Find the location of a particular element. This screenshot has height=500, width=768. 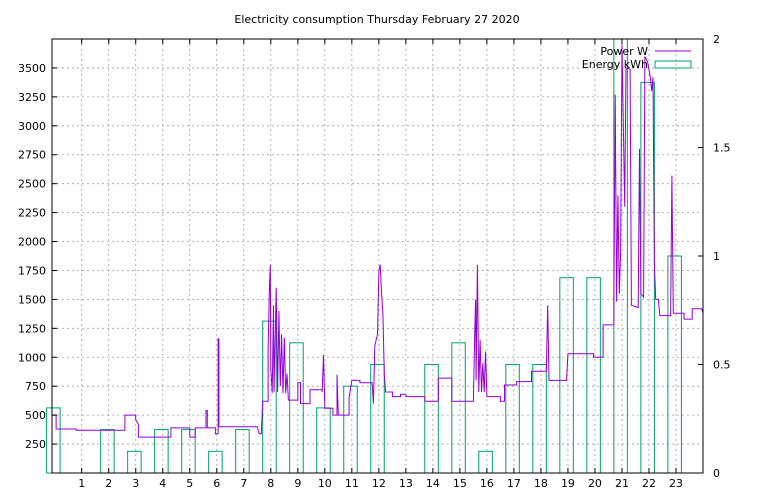

y-tick-label: 3500 is located at coordinates (32, 68).